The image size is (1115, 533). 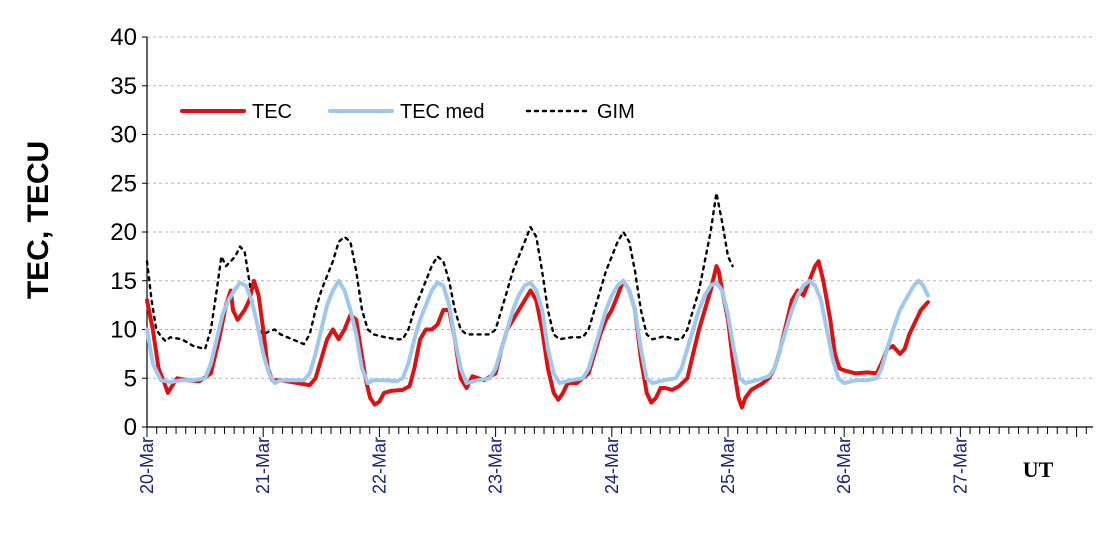 What do you see at coordinates (379, 465) in the screenshot?
I see `x-tick-label: 22-Mar` at bounding box center [379, 465].